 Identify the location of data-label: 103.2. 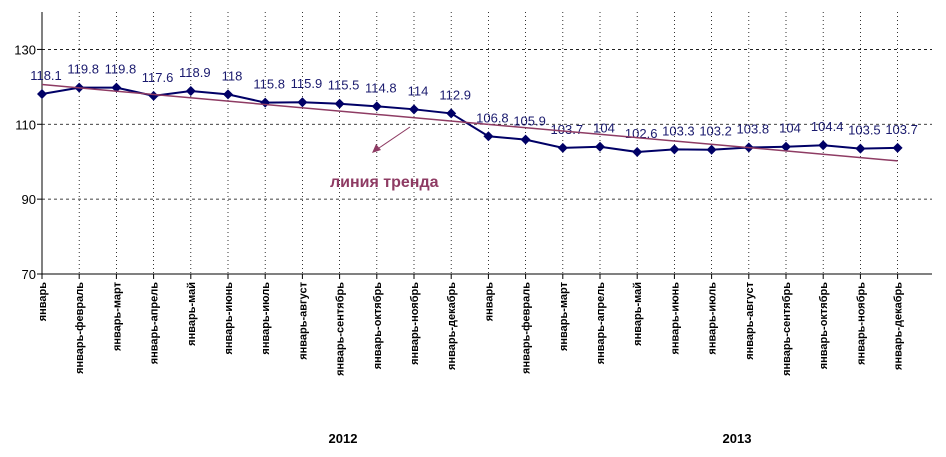
(715, 131).